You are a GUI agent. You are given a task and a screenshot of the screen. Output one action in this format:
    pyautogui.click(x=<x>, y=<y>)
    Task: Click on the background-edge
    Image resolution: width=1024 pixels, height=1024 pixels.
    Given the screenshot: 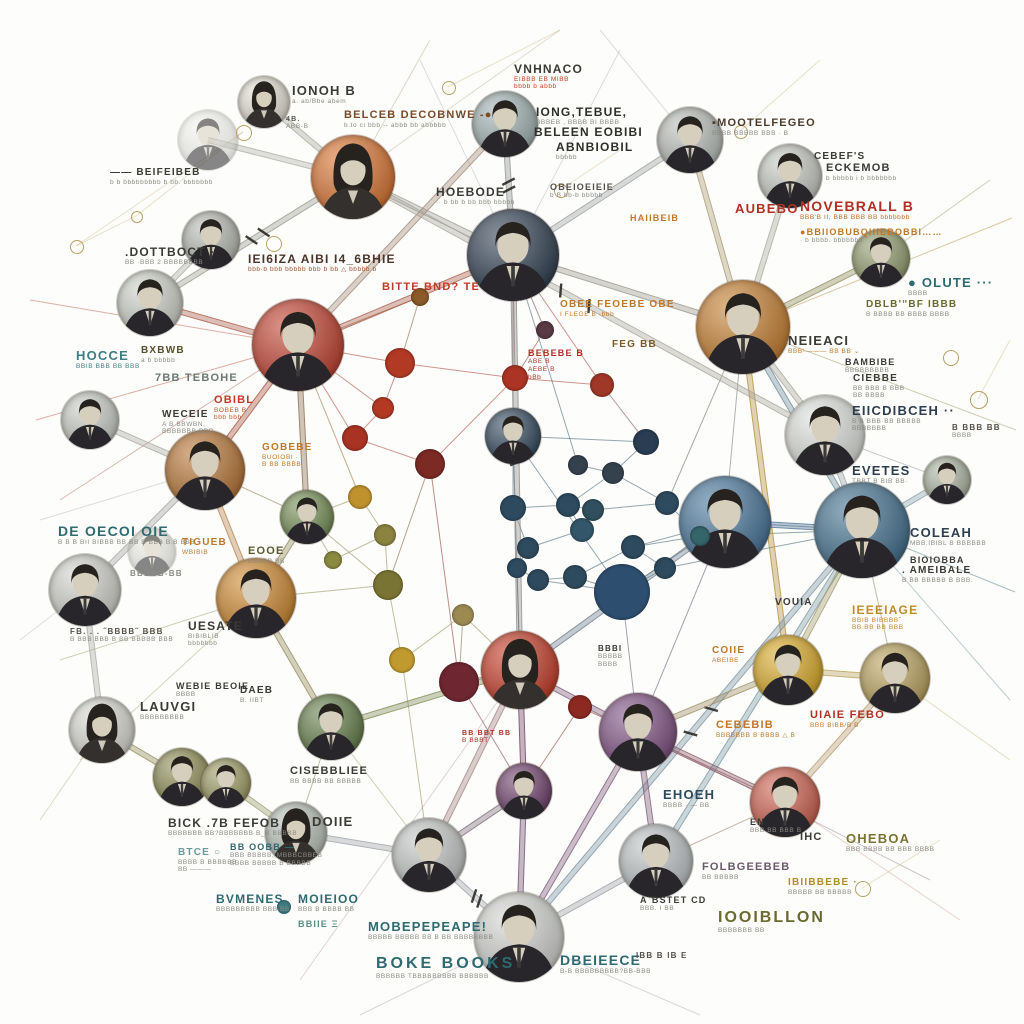 What is the action you would take?
    pyautogui.click(x=879, y=378)
    